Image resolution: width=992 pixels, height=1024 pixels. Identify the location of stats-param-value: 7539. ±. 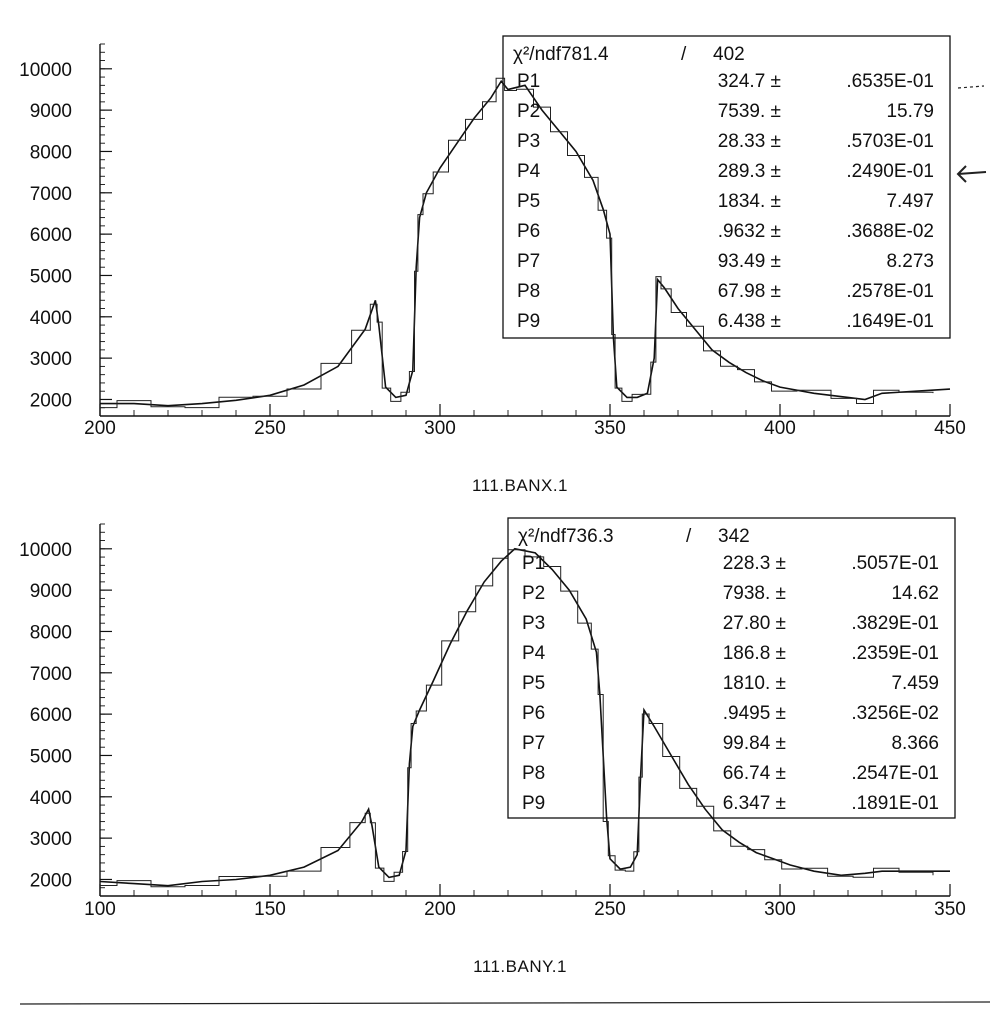
(749, 111).